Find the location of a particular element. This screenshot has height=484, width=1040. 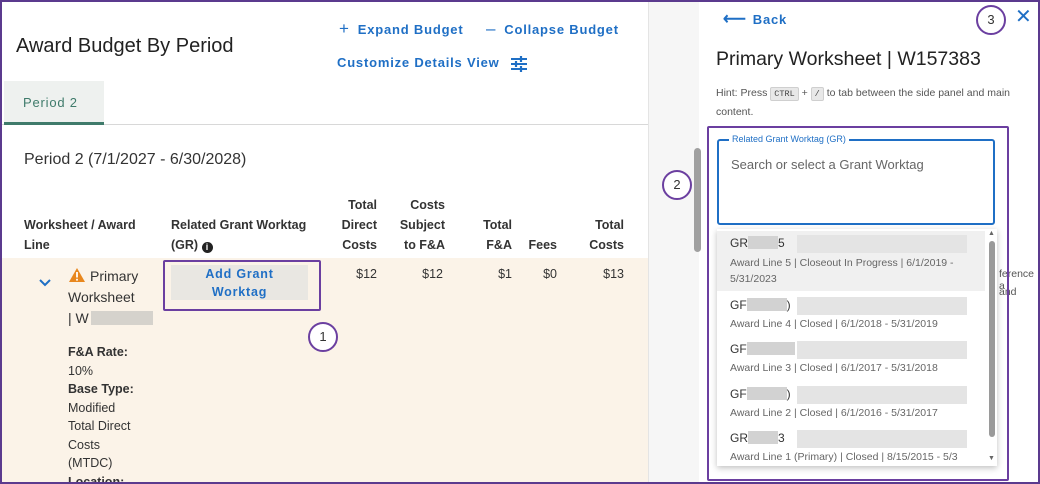

plus-icon: + is located at coordinates (344, 28).